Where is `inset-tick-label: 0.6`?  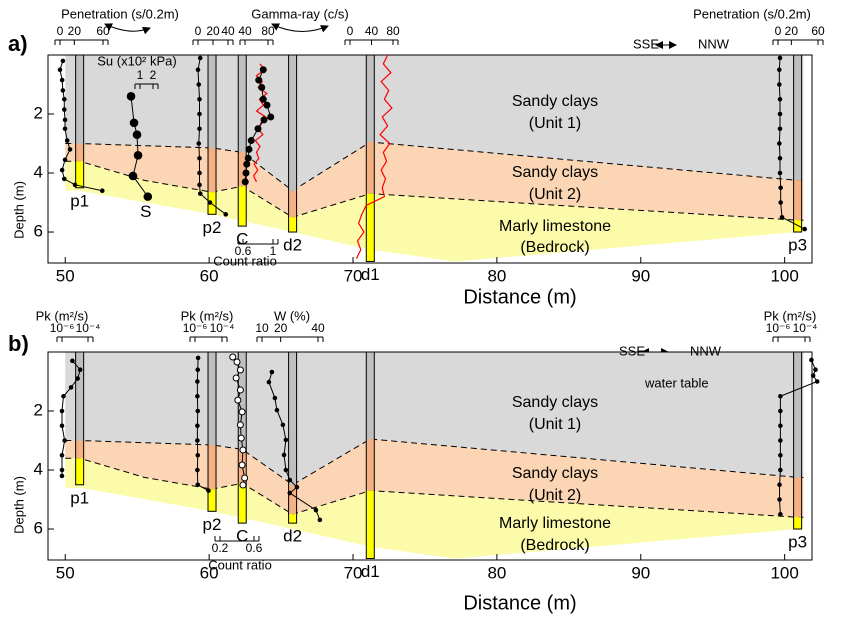 inset-tick-label: 0.6 is located at coordinates (254, 548).